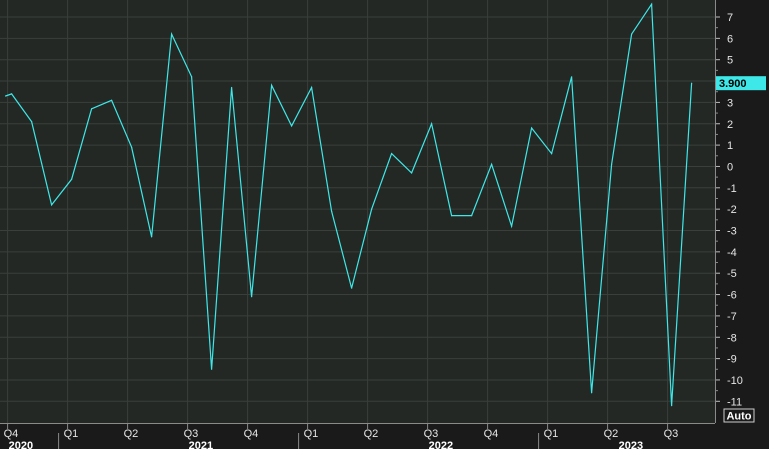  I want to click on y-tick-label: -9, so click(732, 360).